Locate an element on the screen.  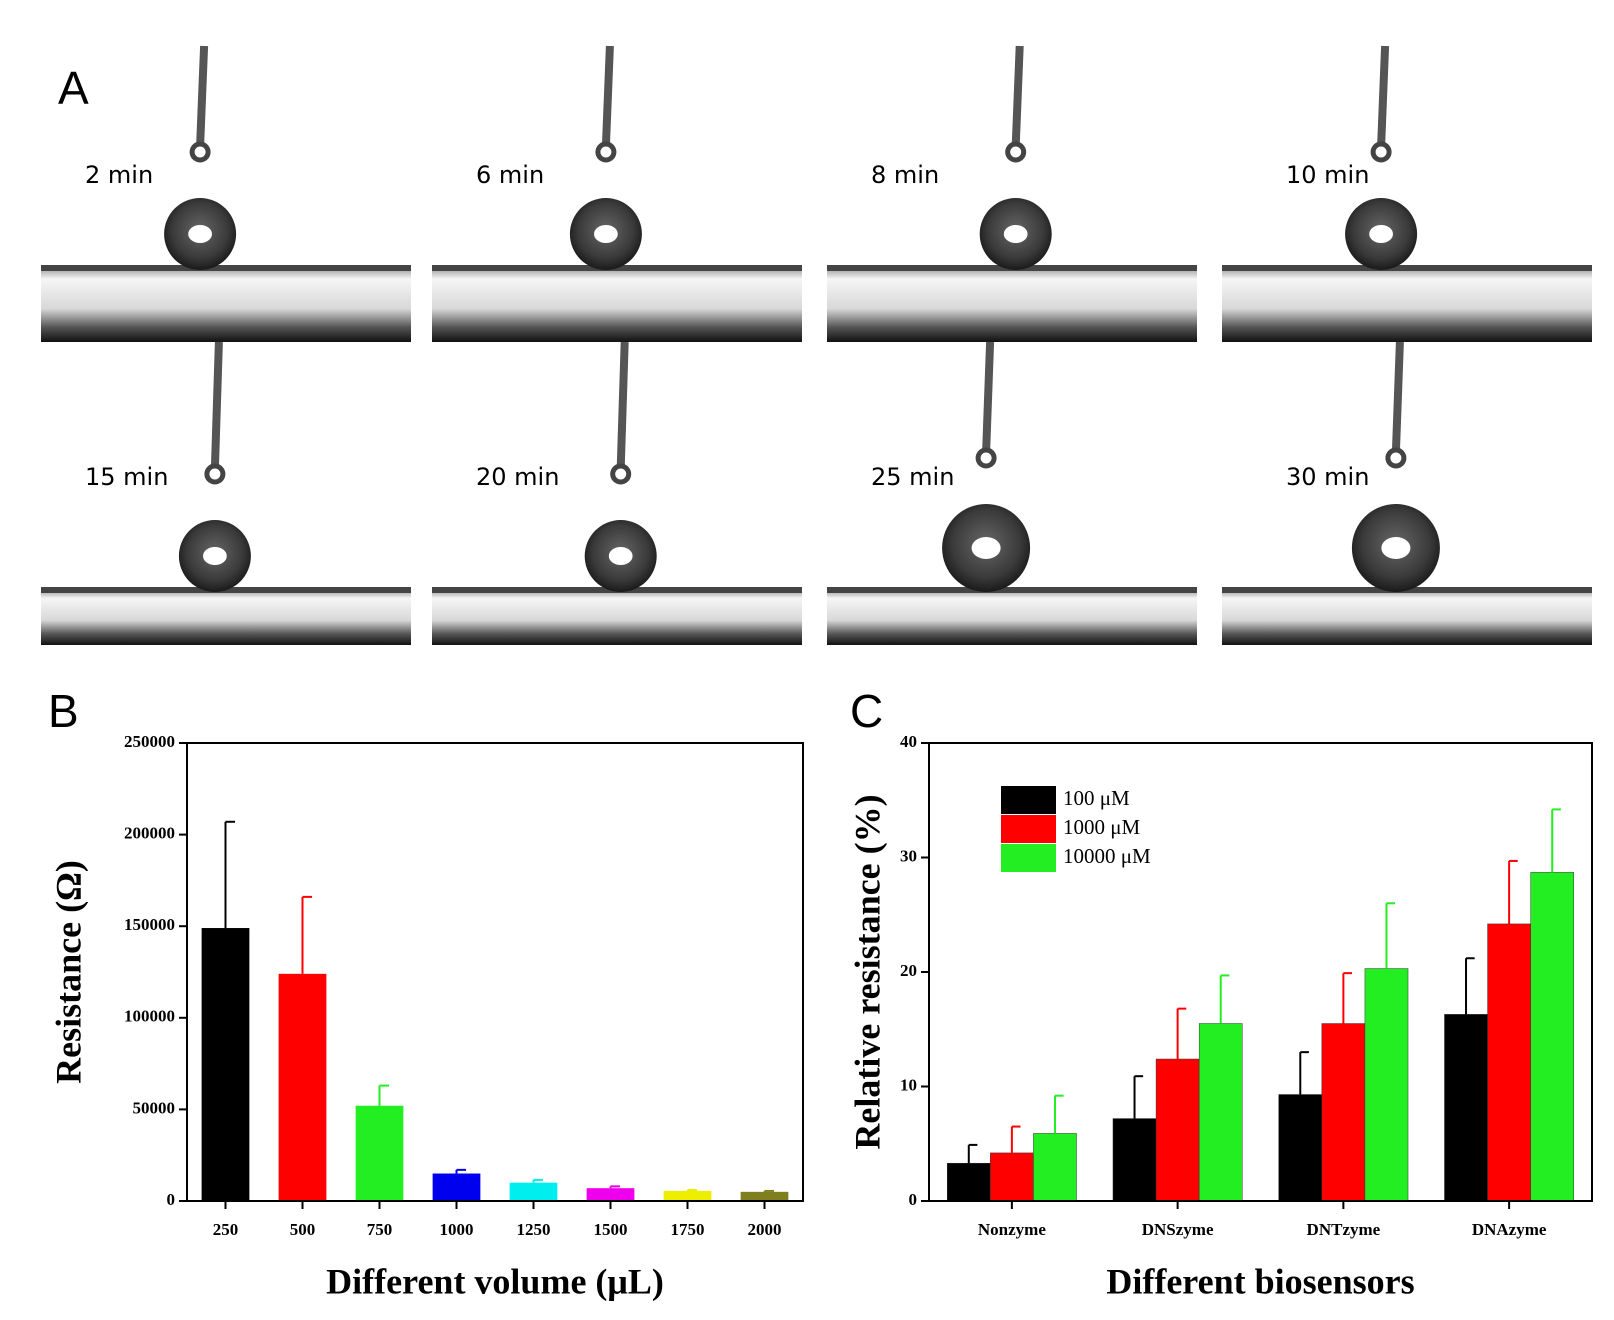
y-axis-title: Relative resistance (%) is located at coordinates (867, 971).